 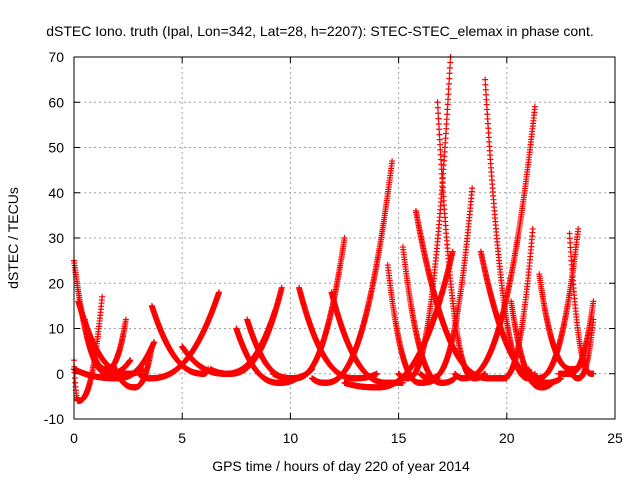 What do you see at coordinates (74, 438) in the screenshot?
I see `x-tick-label: 0` at bounding box center [74, 438].